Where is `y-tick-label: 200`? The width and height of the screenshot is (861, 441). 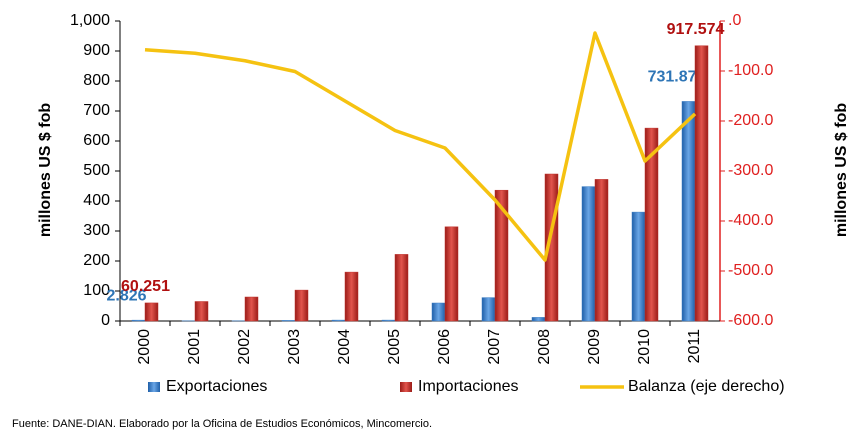
y-tick-label: 200 is located at coordinates (96, 260).